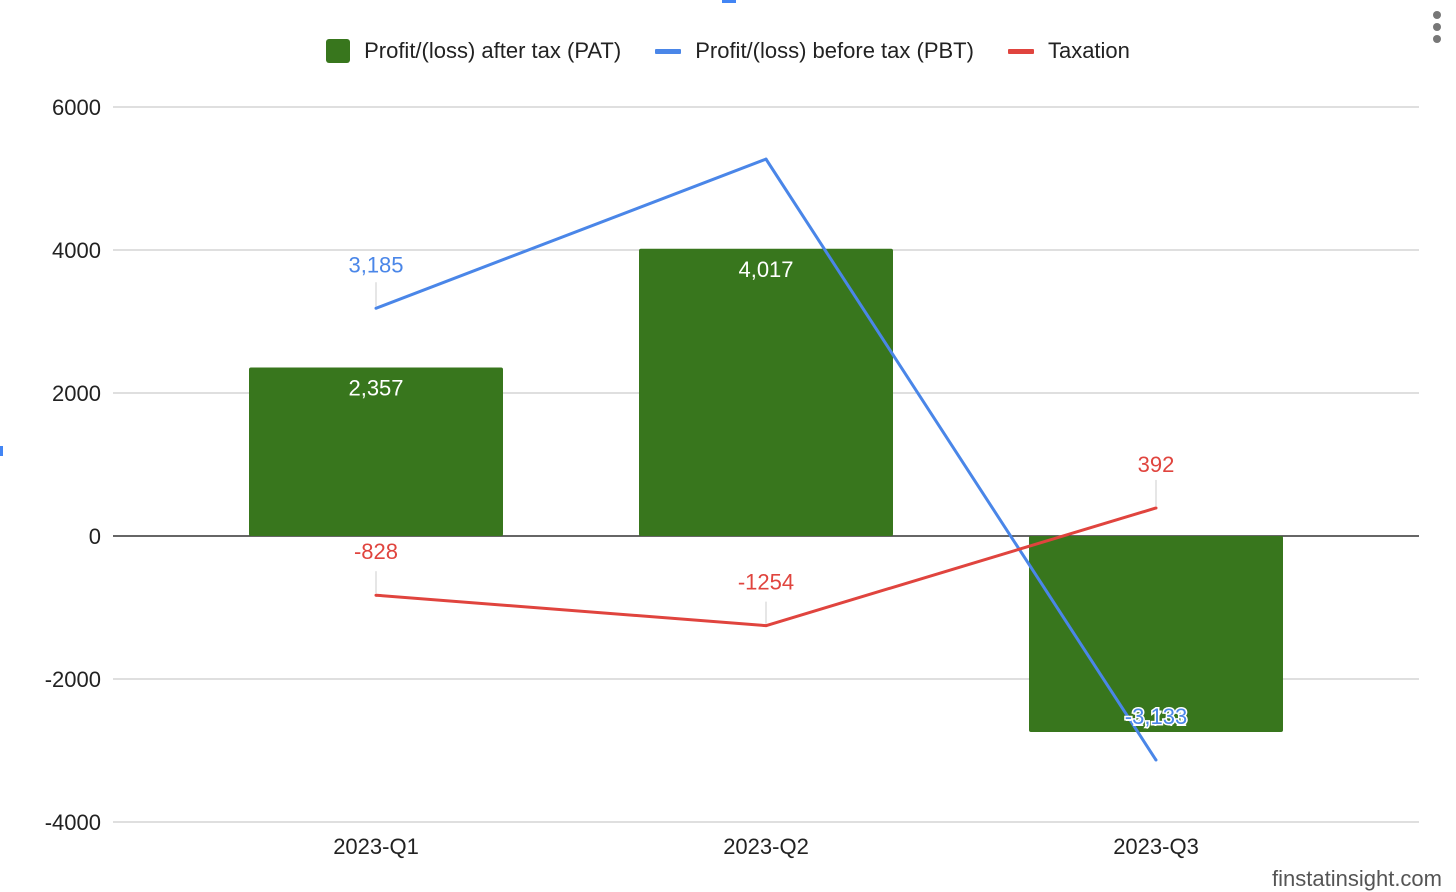 The image size is (1456, 892). Describe the element at coordinates (493, 50) in the screenshot. I see `legend-label-pat: Profit/(loss) after tax (PAT)` at that location.